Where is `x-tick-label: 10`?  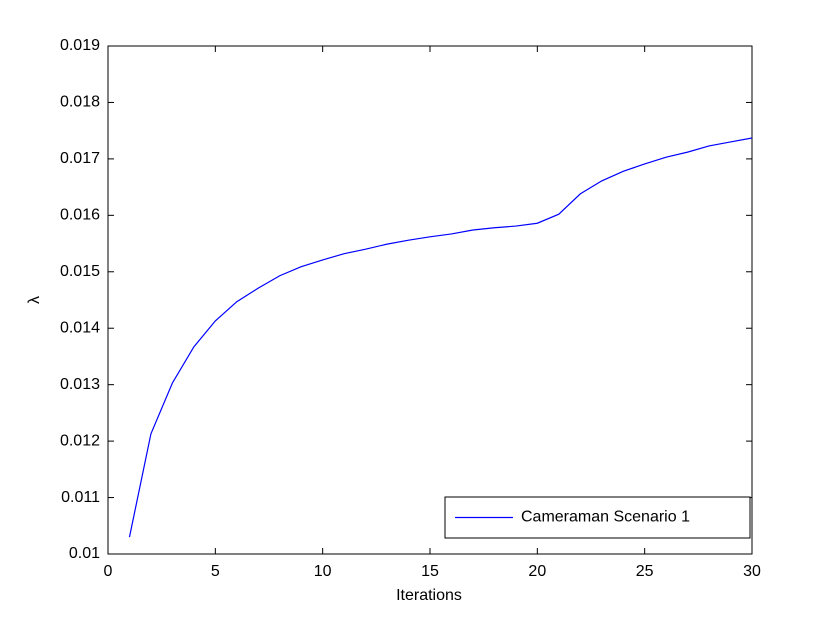
x-tick-label: 10 is located at coordinates (323, 571).